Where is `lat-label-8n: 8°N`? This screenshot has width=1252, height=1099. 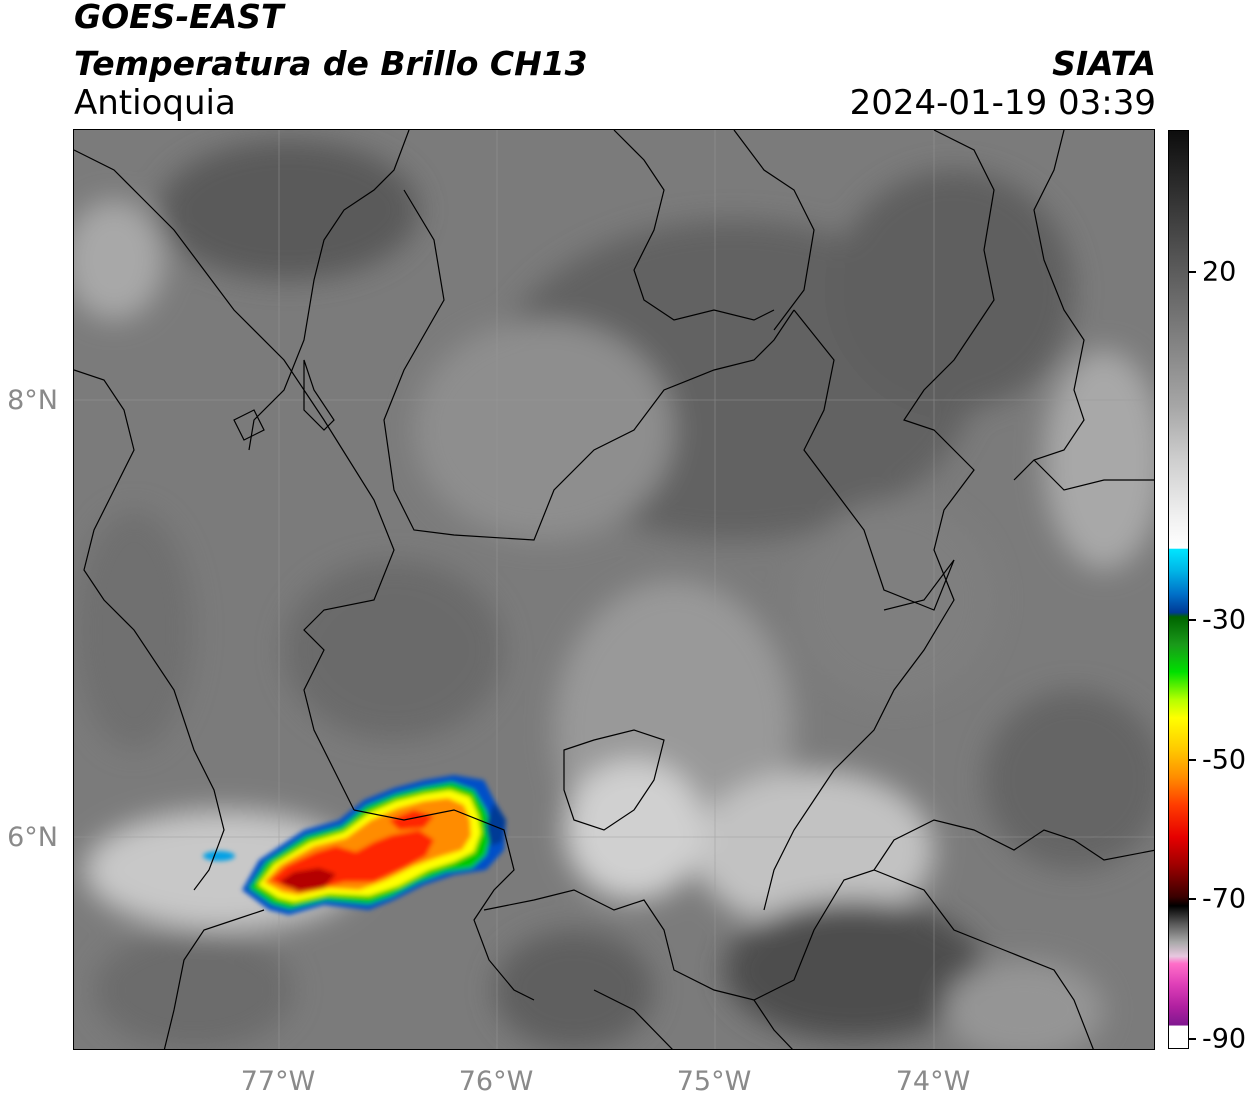 lat-label-8n: 8°N is located at coordinates (32, 400).